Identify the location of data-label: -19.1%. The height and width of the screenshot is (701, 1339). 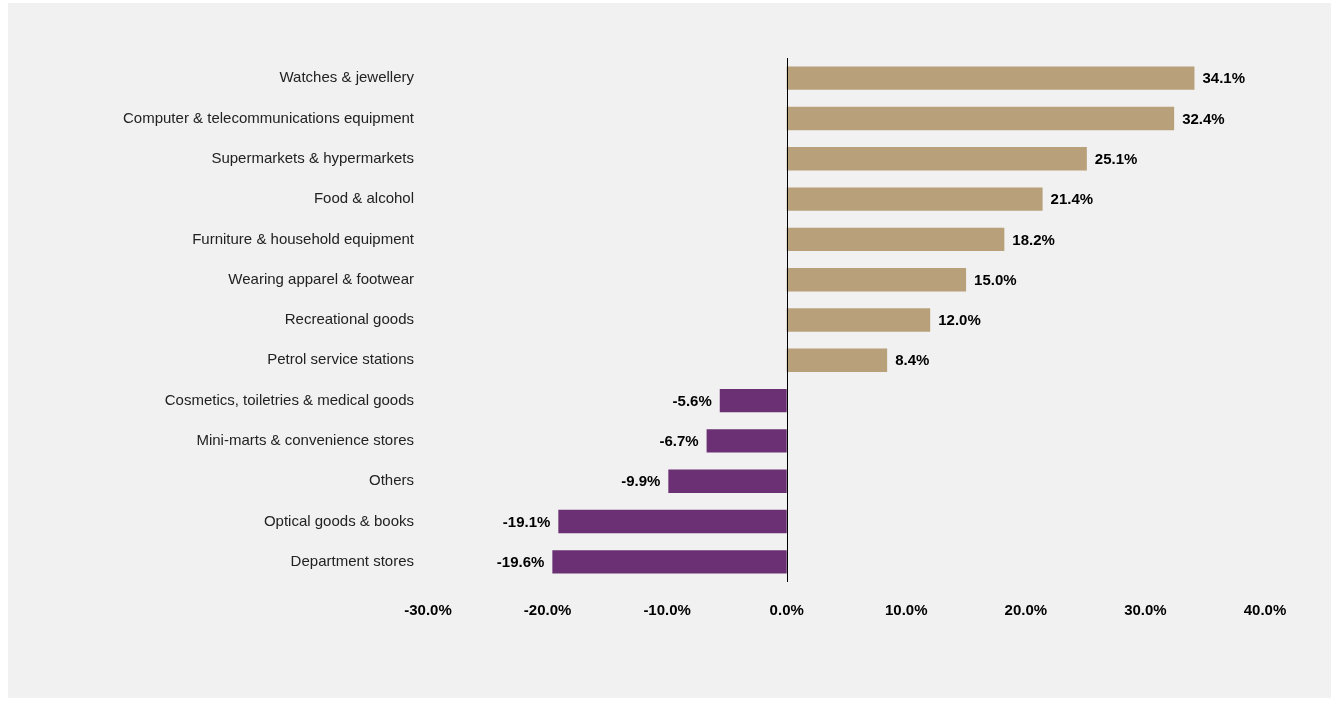
(526, 521).